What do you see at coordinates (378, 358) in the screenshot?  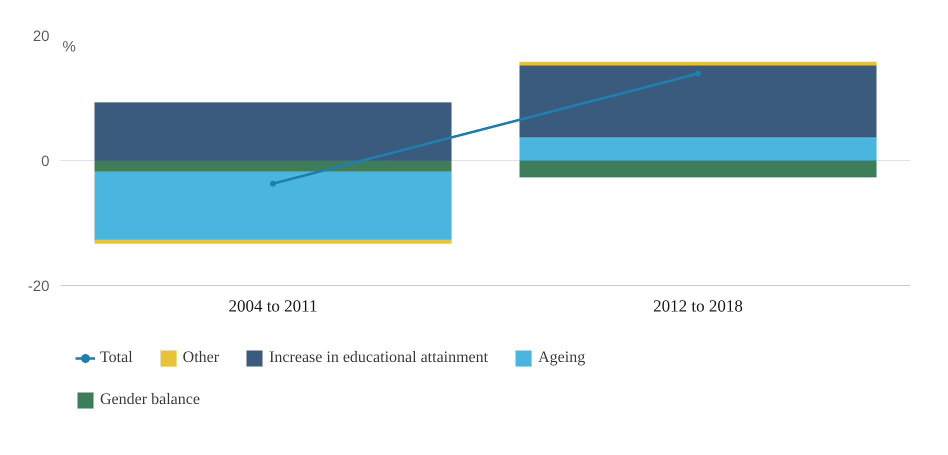 I see `legend-label: Increase in educational attainment` at bounding box center [378, 358].